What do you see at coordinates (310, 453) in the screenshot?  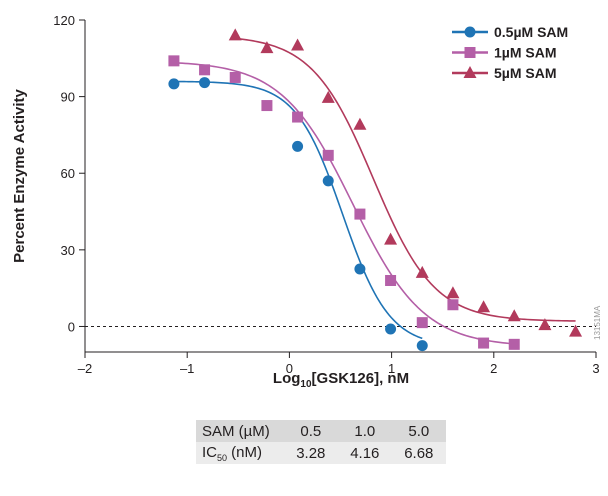 I see `table-cell: 3.28` at bounding box center [310, 453].